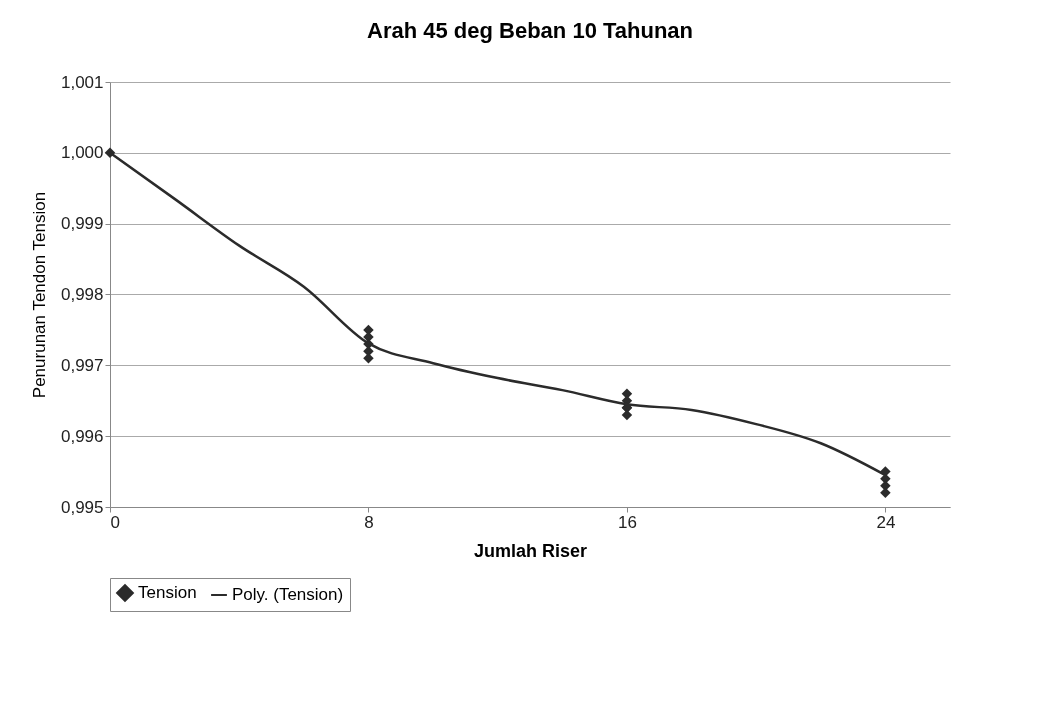 Image resolution: width=1064 pixels, height=712 pixels. What do you see at coordinates (167, 593) in the screenshot?
I see `legend-label: Tension` at bounding box center [167, 593].